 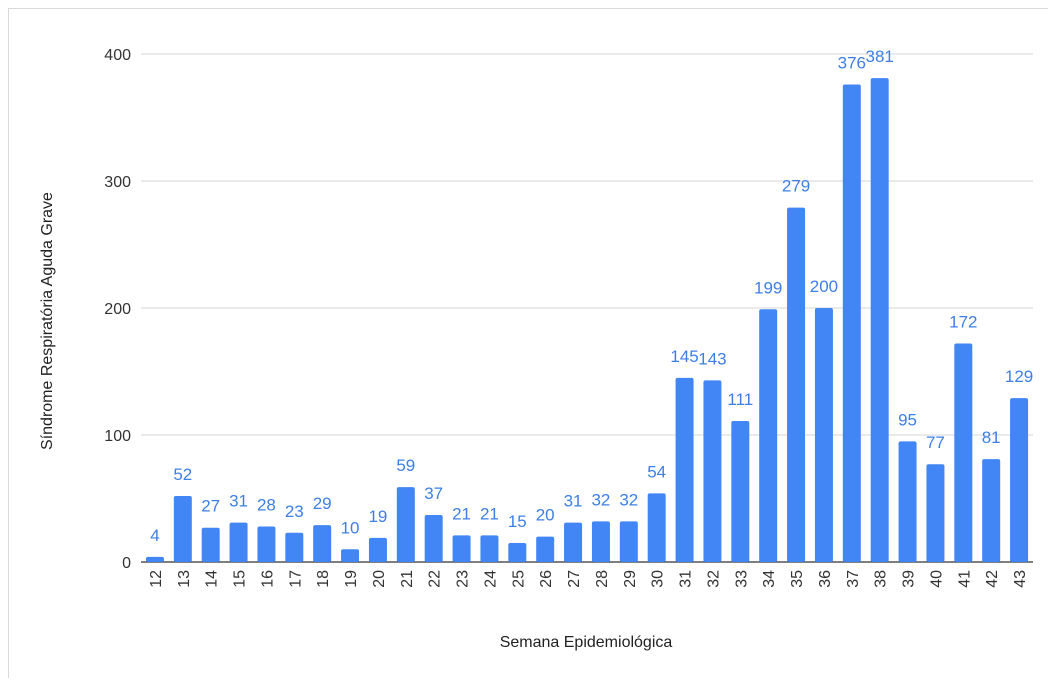 What do you see at coordinates (712, 358) in the screenshot?
I see `bar-value-label: 143` at bounding box center [712, 358].